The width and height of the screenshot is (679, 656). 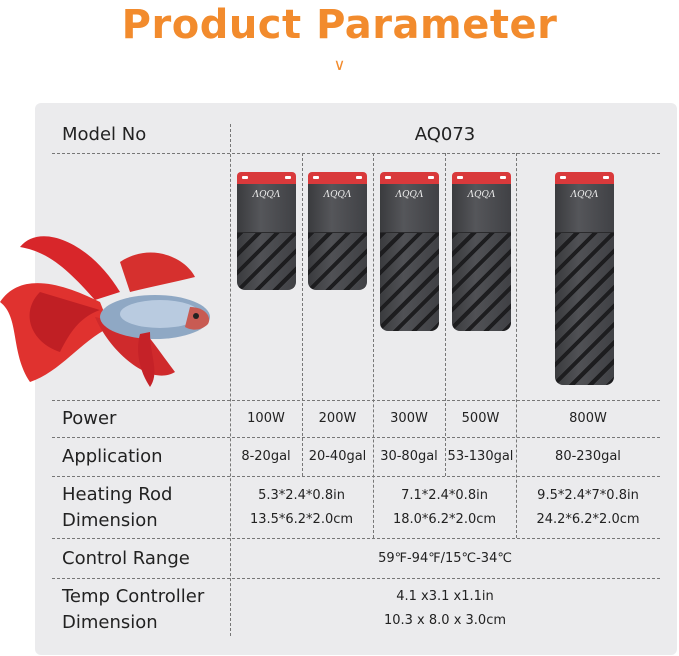 I want to click on model-value: AQ073, so click(x=445, y=134).